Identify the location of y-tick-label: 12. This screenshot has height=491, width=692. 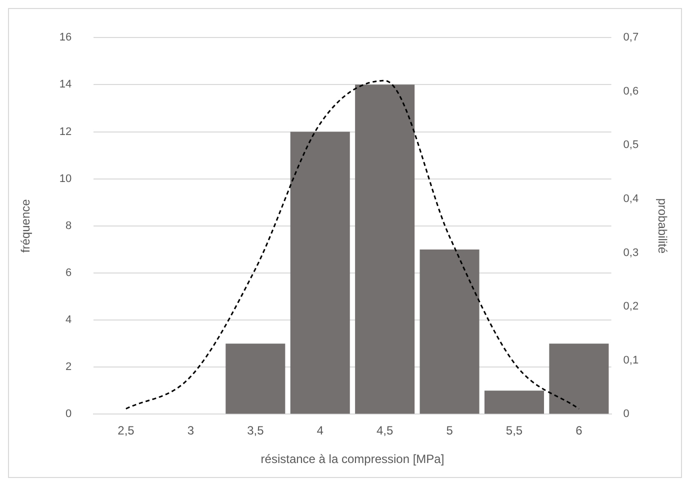
(65, 132).